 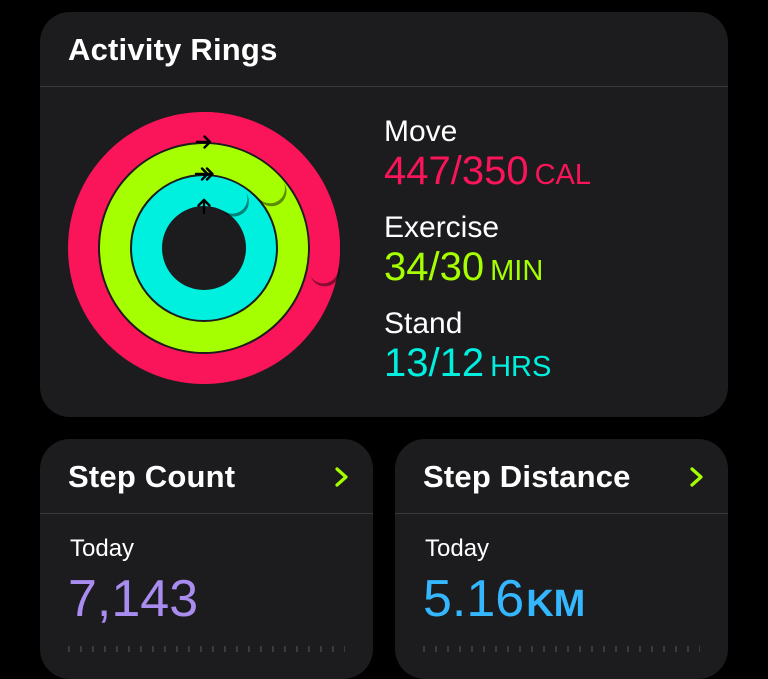 I want to click on step-distance-number: 5.16, so click(x=474, y=599).